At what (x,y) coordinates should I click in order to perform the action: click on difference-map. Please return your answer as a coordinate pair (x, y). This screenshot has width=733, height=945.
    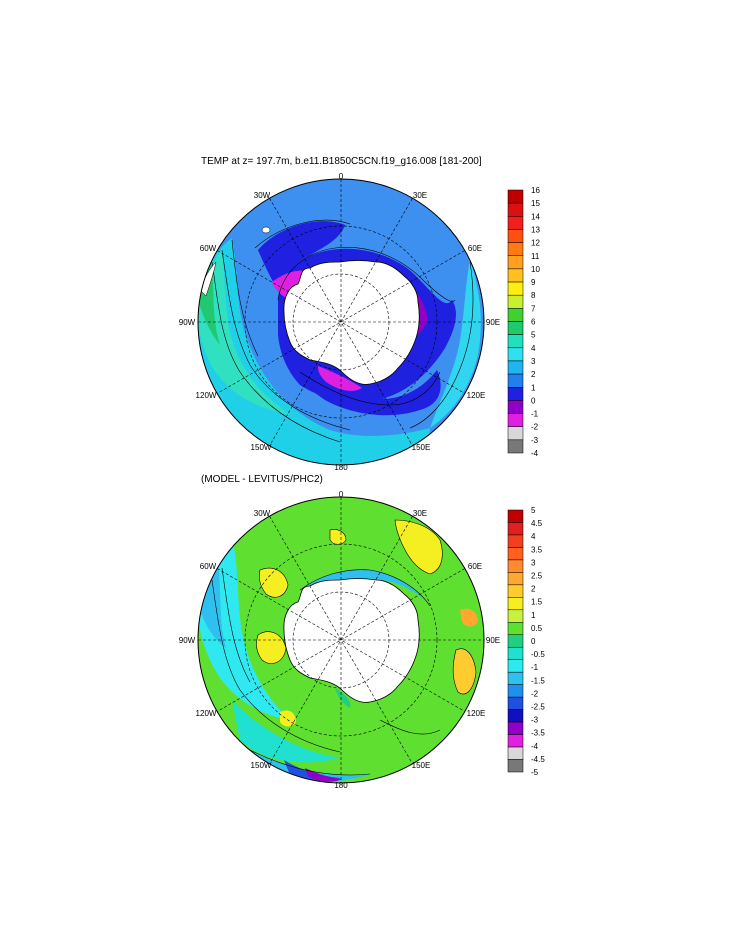
    Looking at the image, I should click on (341, 640).